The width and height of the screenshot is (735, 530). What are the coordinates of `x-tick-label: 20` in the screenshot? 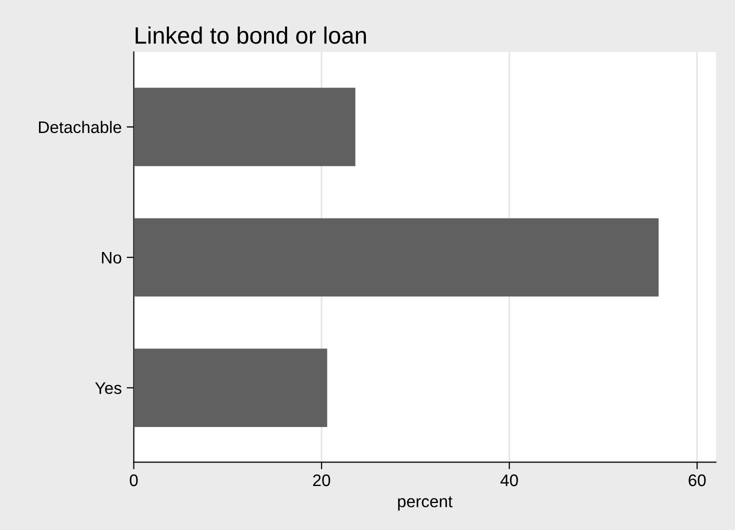 It's located at (321, 480).